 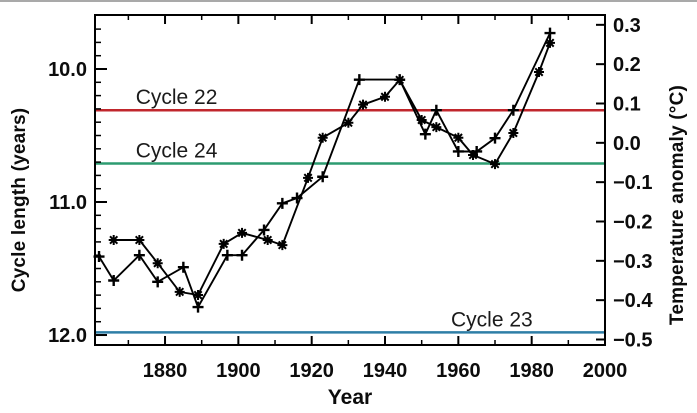 What do you see at coordinates (531, 371) in the screenshot?
I see `x-tick-label: 1980` at bounding box center [531, 371].